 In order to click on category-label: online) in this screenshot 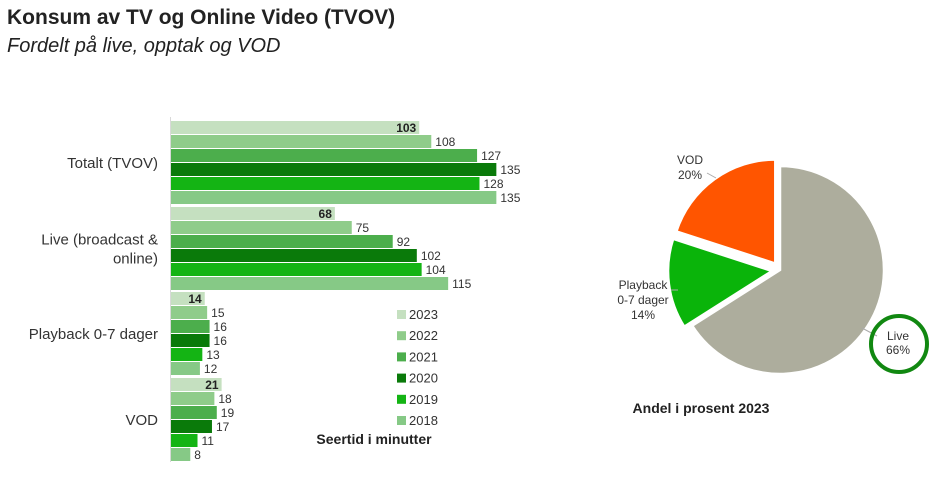, I will do `click(135, 259)`.